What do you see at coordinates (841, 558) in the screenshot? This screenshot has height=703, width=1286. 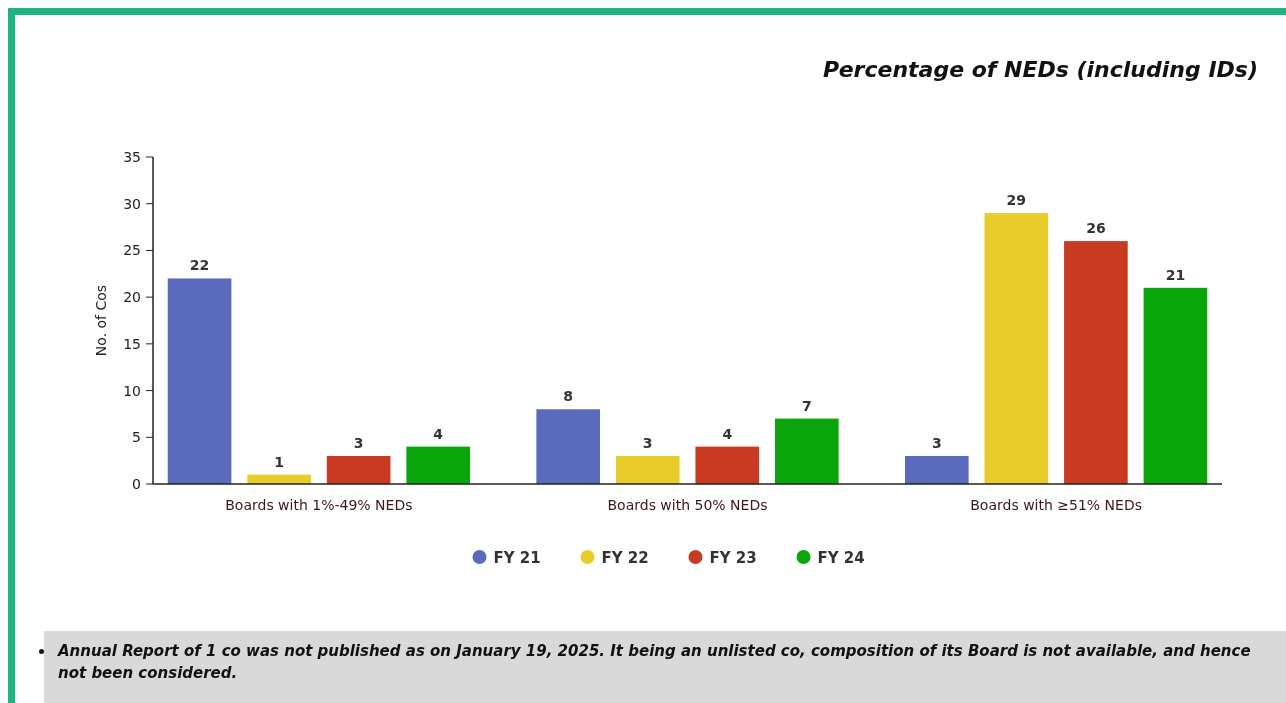 I see `legend-label: FY 24` at bounding box center [841, 558].